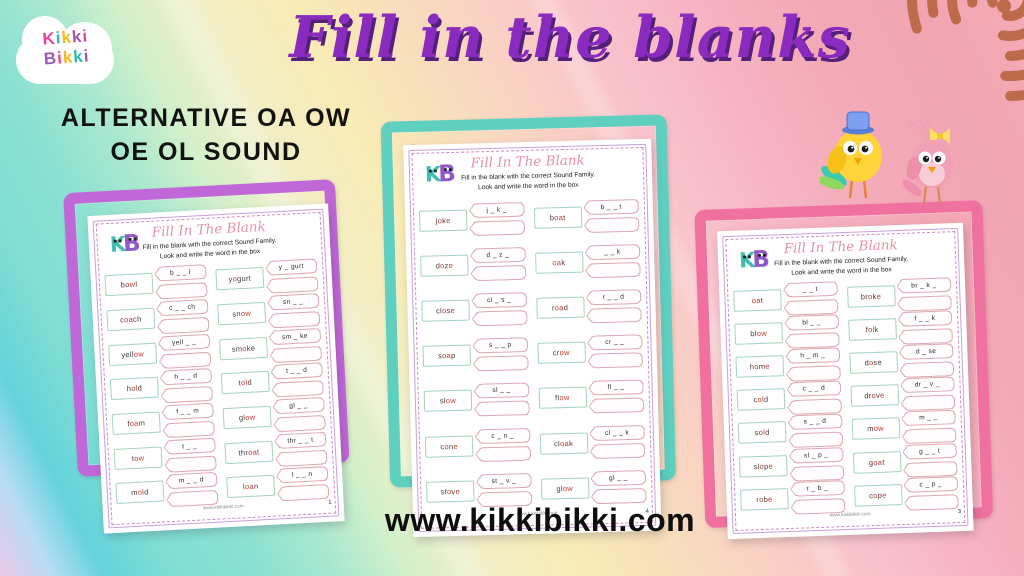 This screenshot has height=576, width=1024. I want to click on hint-capsule: fl _ _, so click(616, 387).